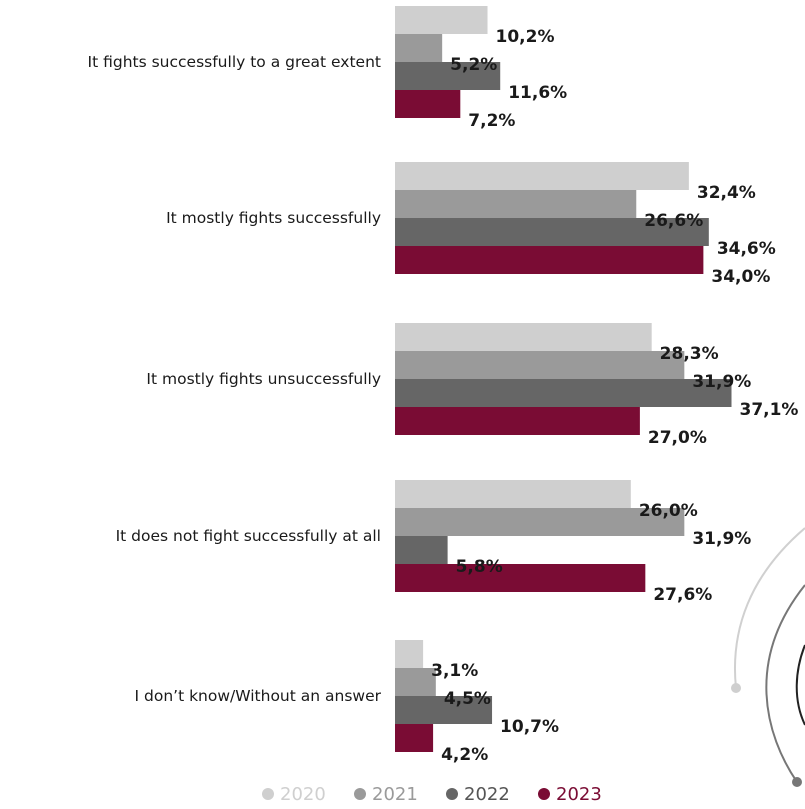  What do you see at coordinates (467, 699) in the screenshot?
I see `value-label-2021: 4,5%` at bounding box center [467, 699].